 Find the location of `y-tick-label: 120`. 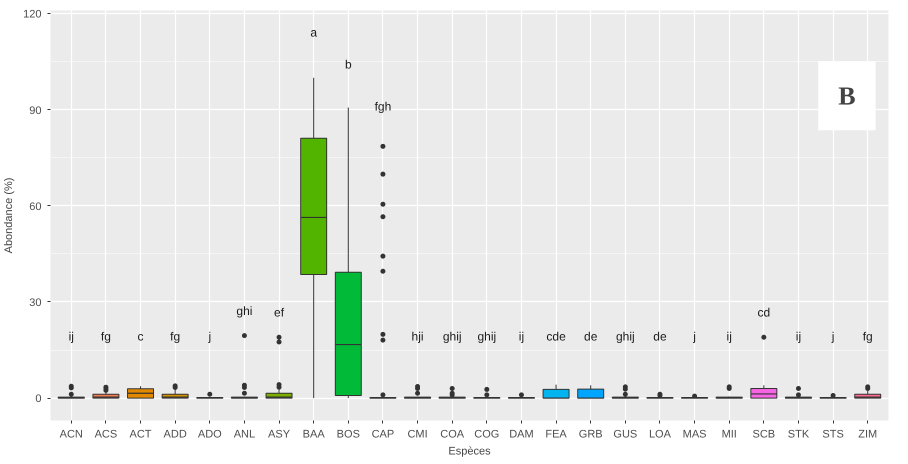

y-tick-label: 120 is located at coordinates (32, 14).